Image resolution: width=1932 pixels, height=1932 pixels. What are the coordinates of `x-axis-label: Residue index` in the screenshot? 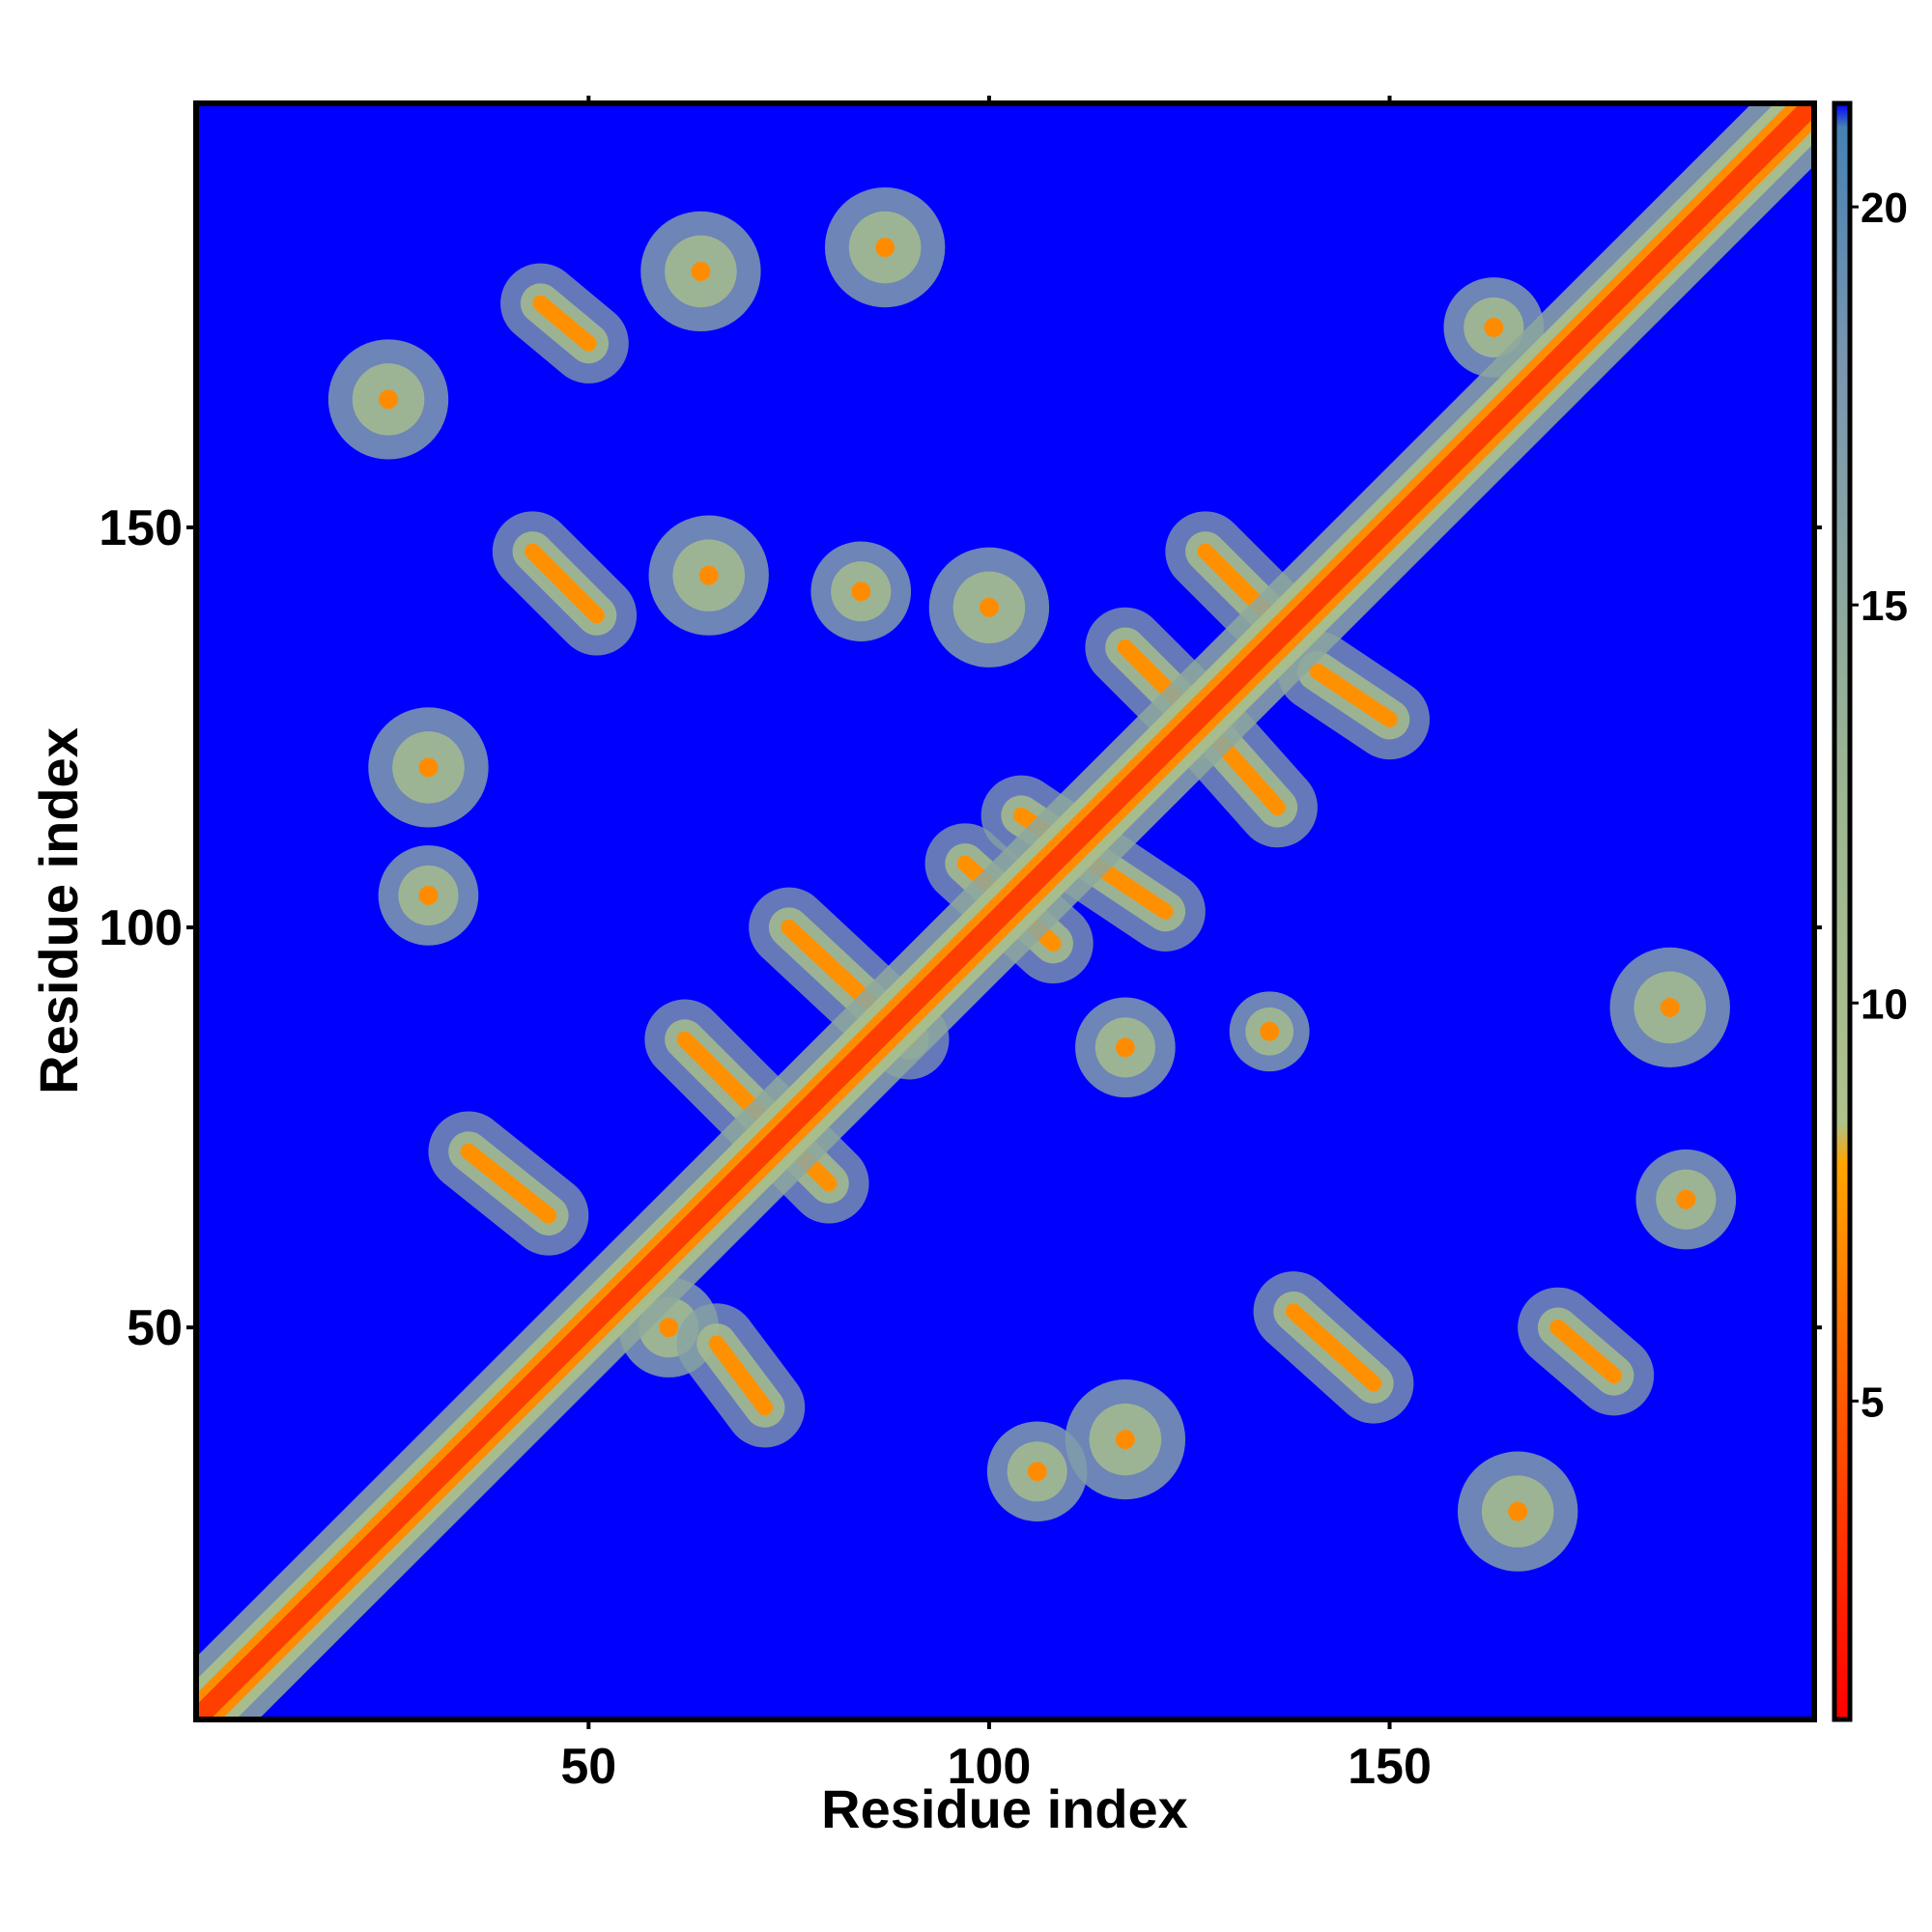 It's located at (1005, 1808).